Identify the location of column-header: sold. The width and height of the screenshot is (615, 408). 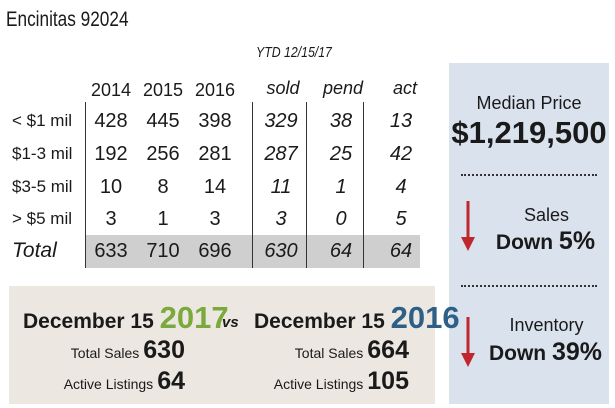
(283, 88).